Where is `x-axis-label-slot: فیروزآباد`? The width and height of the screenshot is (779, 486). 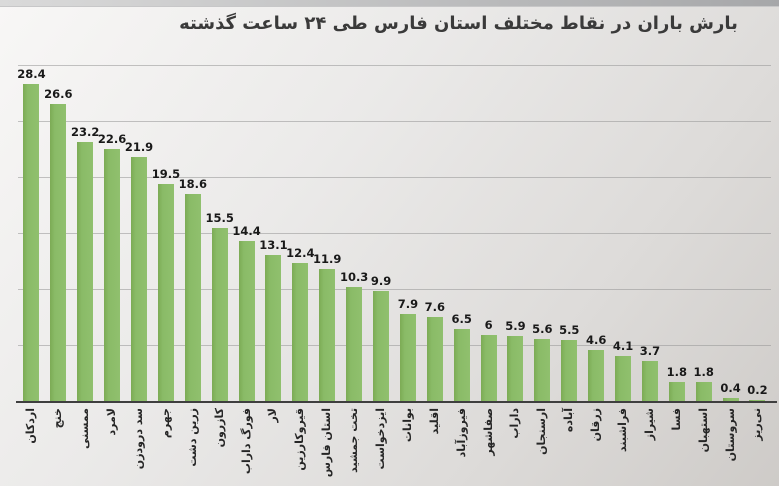 x-axis-label-slot: فیروزآباد is located at coordinates (461, 446).